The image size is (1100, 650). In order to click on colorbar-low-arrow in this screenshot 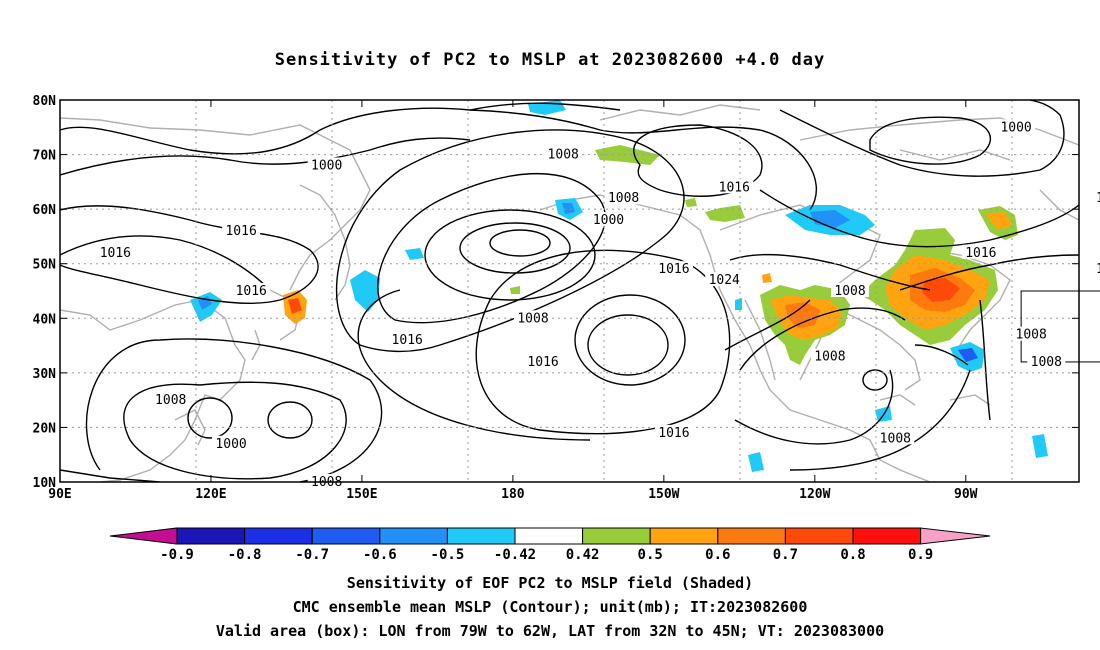, I will do `click(143, 536)`.